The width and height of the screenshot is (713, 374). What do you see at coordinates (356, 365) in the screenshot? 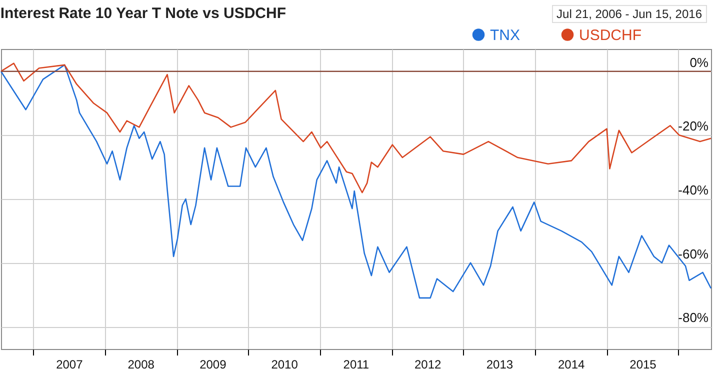
I see `x-tick-label: 2011` at bounding box center [356, 365].